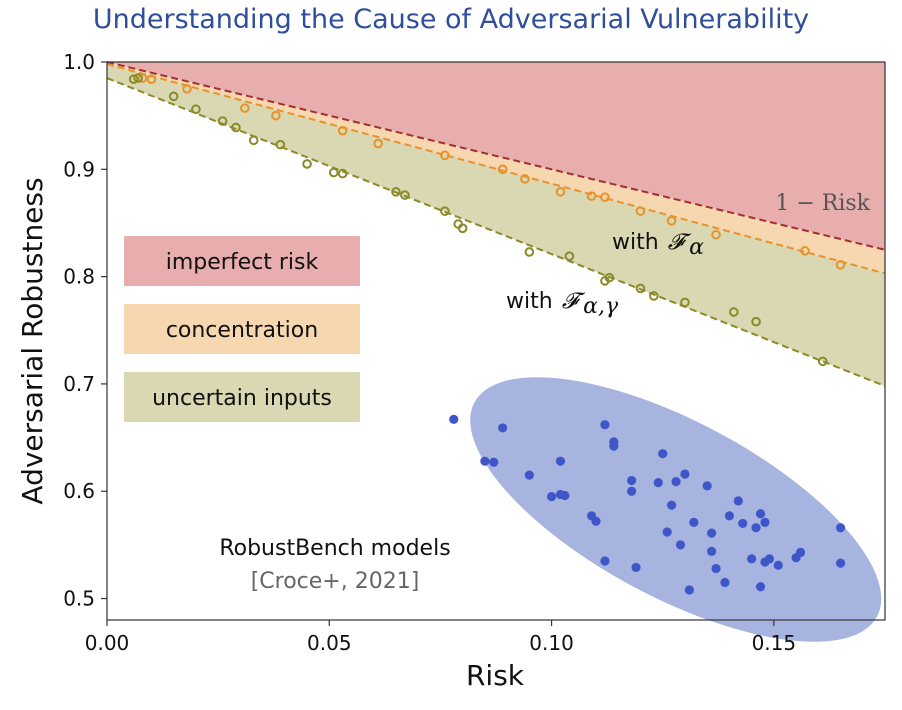 The height and width of the screenshot is (710, 902). I want to click on legend-label-uncertain-inputs: uncertain inputs, so click(242, 398).